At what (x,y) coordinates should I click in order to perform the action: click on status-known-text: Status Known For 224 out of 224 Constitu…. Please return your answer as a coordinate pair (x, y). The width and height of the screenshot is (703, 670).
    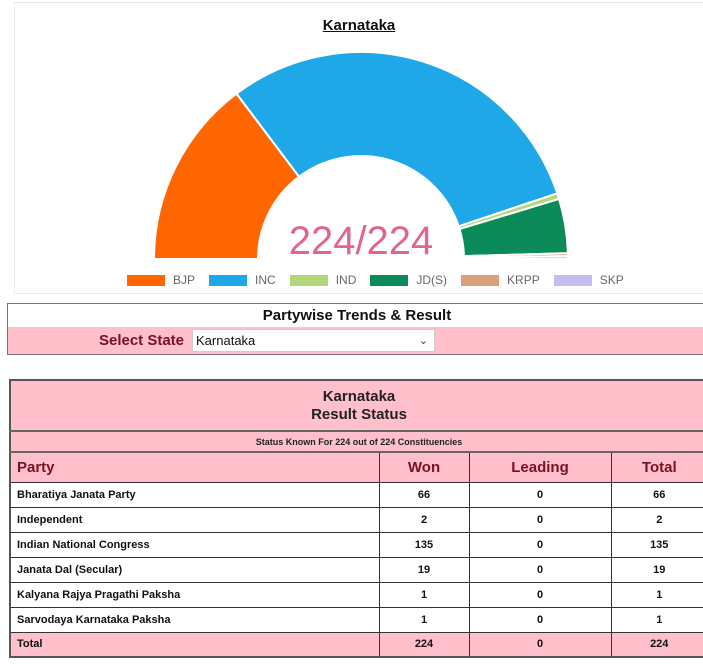
    Looking at the image, I should click on (356, 441).